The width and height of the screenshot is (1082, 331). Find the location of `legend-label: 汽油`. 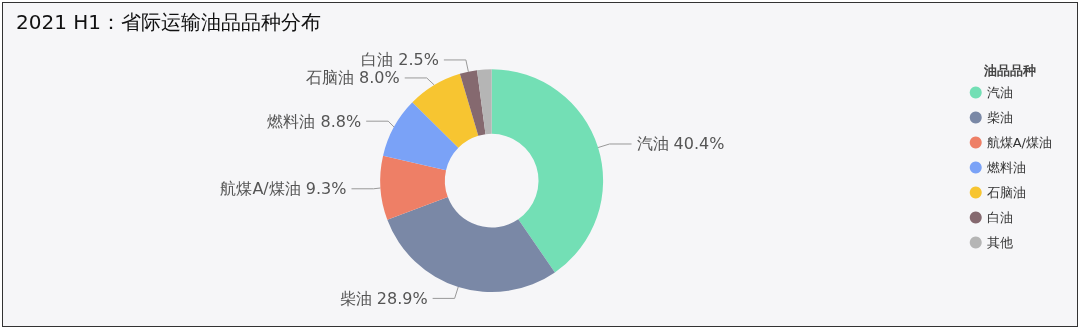

legend-label: 汽油 is located at coordinates (999, 92).